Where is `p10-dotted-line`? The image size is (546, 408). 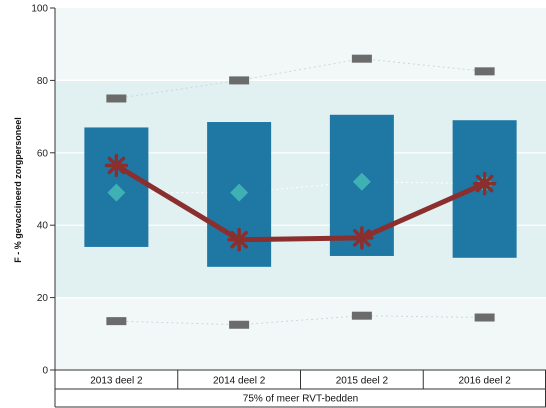 p10-dotted-line is located at coordinates (300, 320).